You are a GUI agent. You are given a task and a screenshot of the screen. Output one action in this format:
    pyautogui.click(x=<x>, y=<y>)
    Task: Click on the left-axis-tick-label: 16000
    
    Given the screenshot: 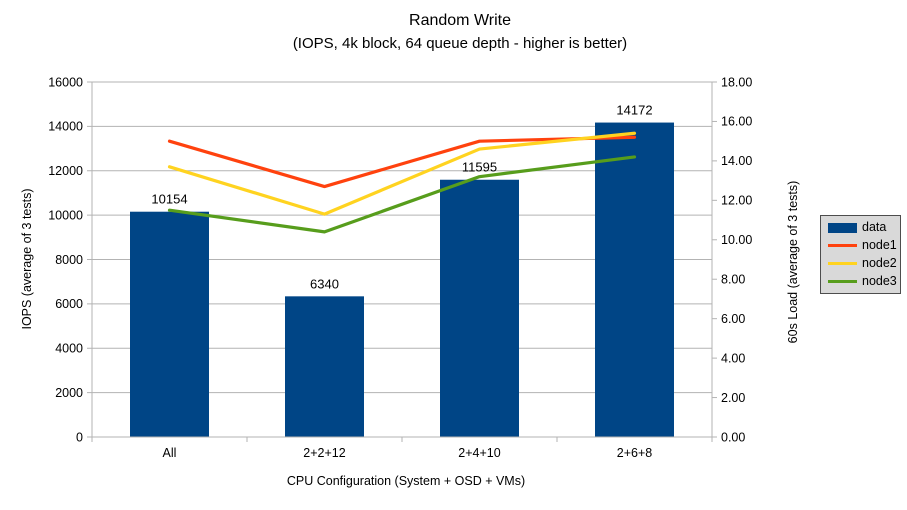 What is the action you would take?
    pyautogui.click(x=65, y=82)
    